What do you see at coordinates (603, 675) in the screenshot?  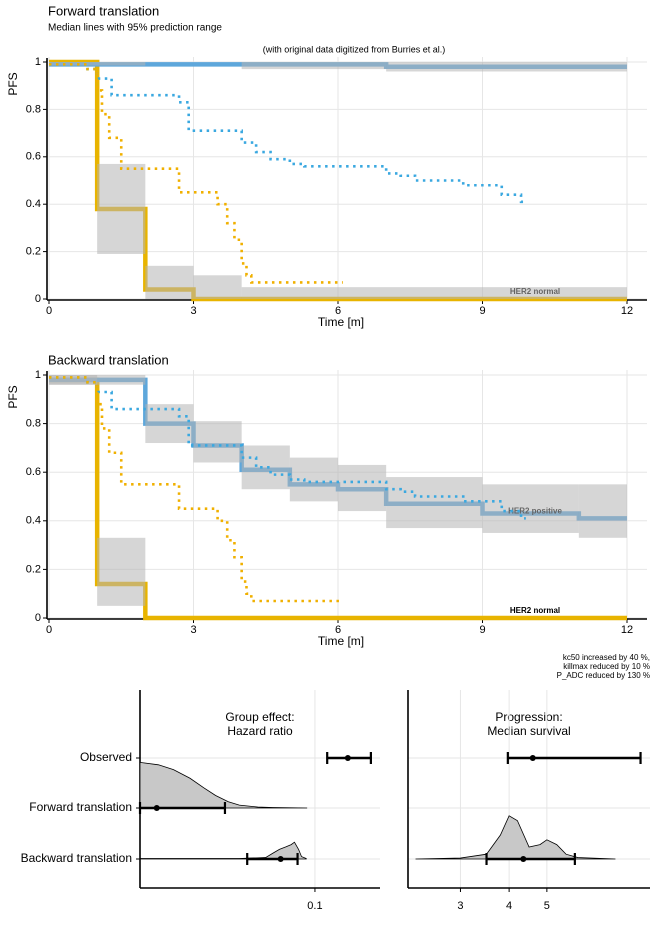 I see `note: P_ADC reduced by 130 %` at bounding box center [603, 675].